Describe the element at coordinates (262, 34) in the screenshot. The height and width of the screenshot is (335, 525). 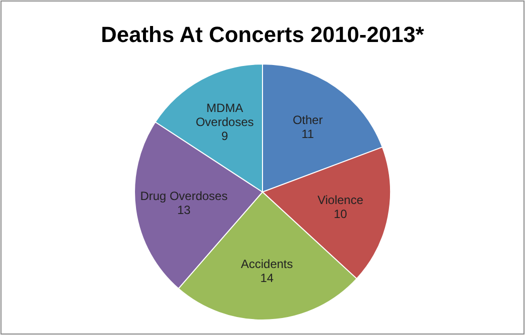
I see `chart-title: Deaths At Concerts 2010-2013*` at that location.